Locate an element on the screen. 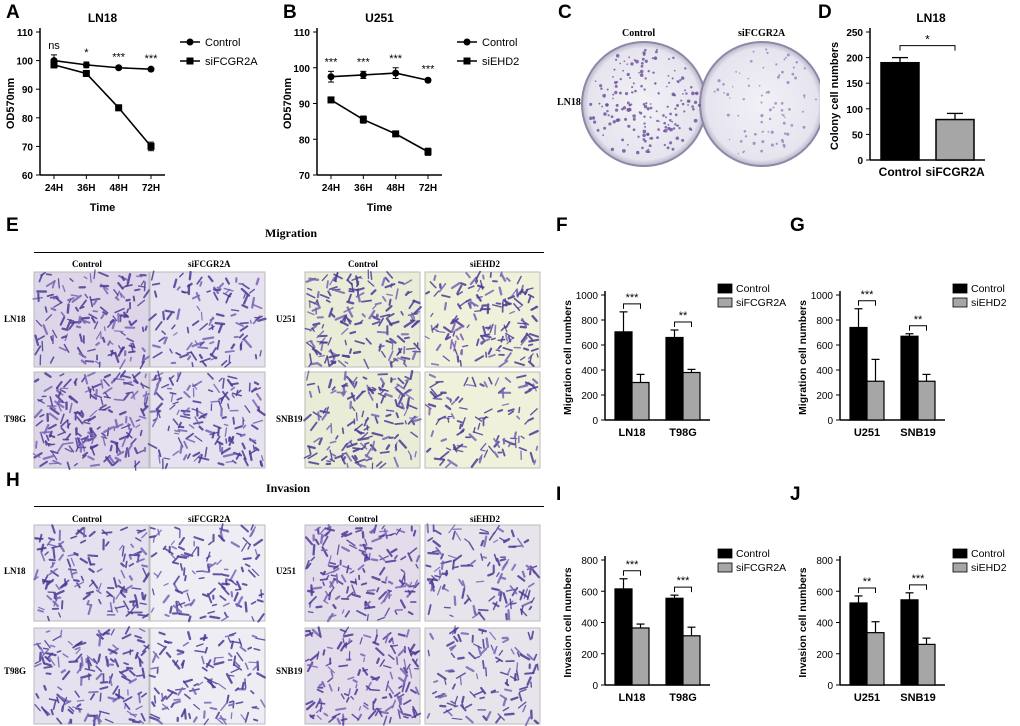 The image size is (1020, 726). data-point is located at coordinates (54, 65).